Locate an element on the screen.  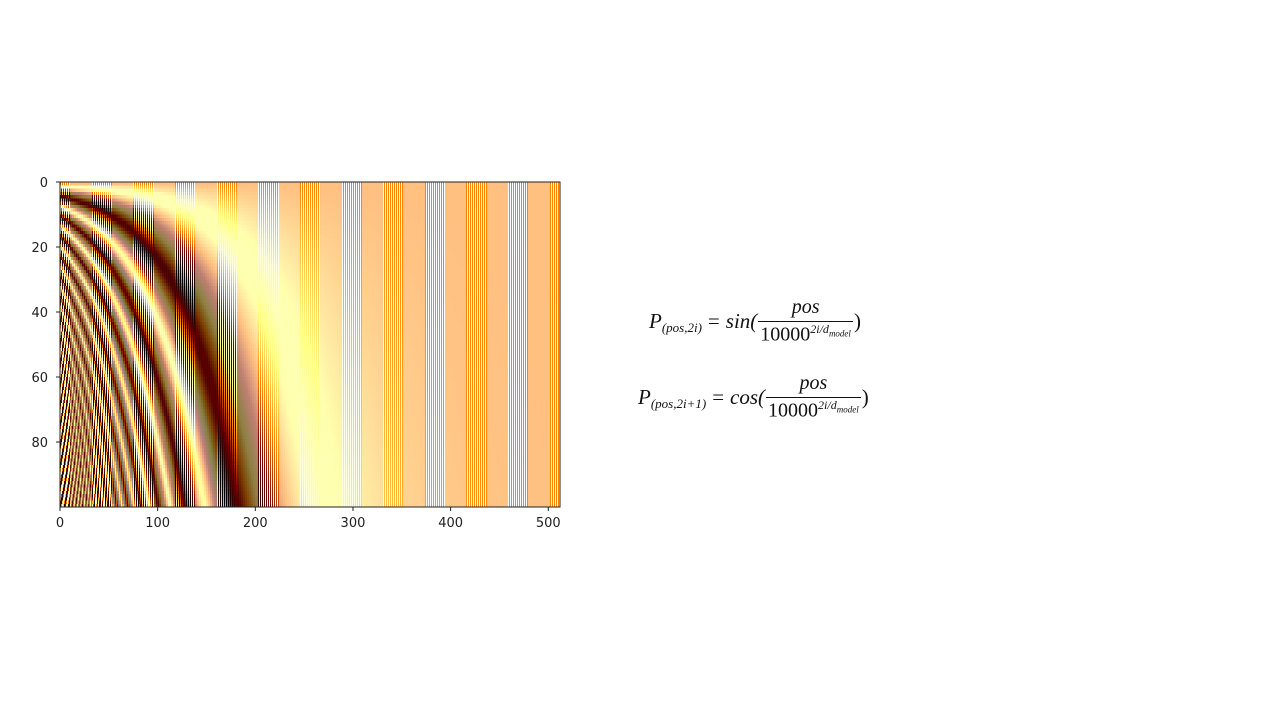
cos-lhs: P is located at coordinates (644, 396).